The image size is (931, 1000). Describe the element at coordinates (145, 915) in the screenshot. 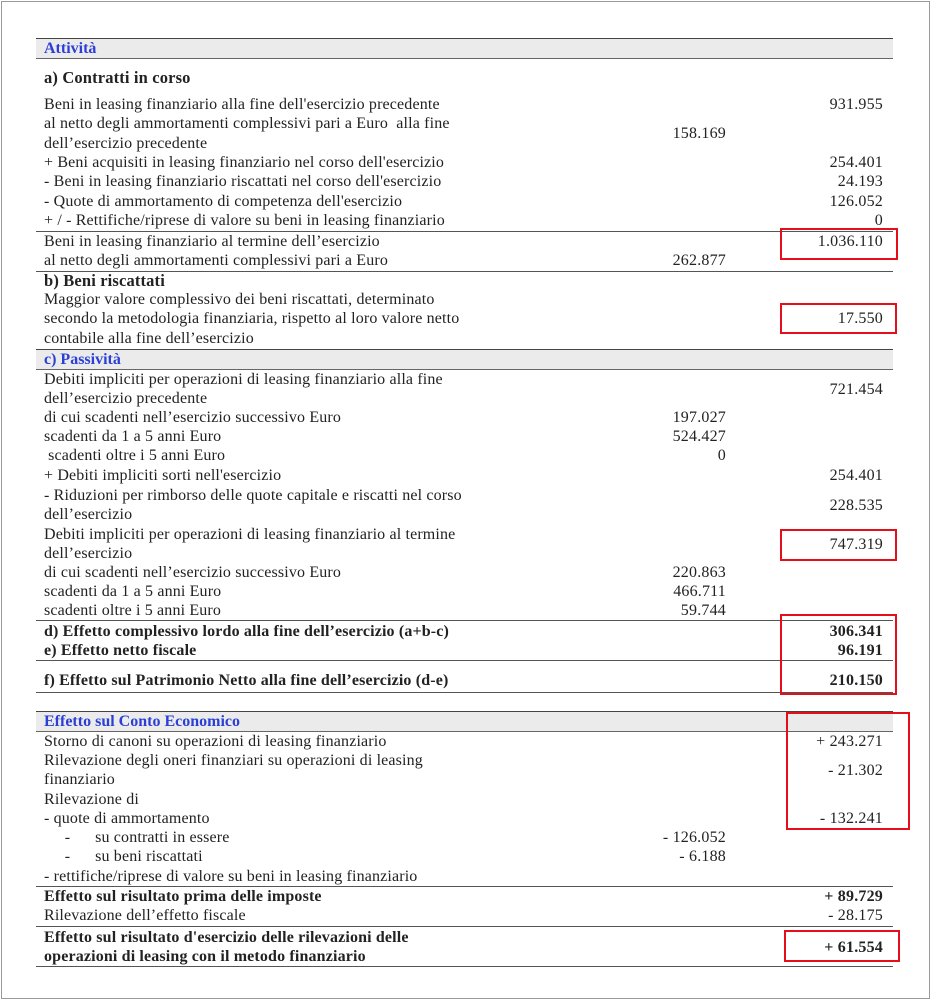

I see `row-label: Rilevazione dell’effetto fiscale` at that location.